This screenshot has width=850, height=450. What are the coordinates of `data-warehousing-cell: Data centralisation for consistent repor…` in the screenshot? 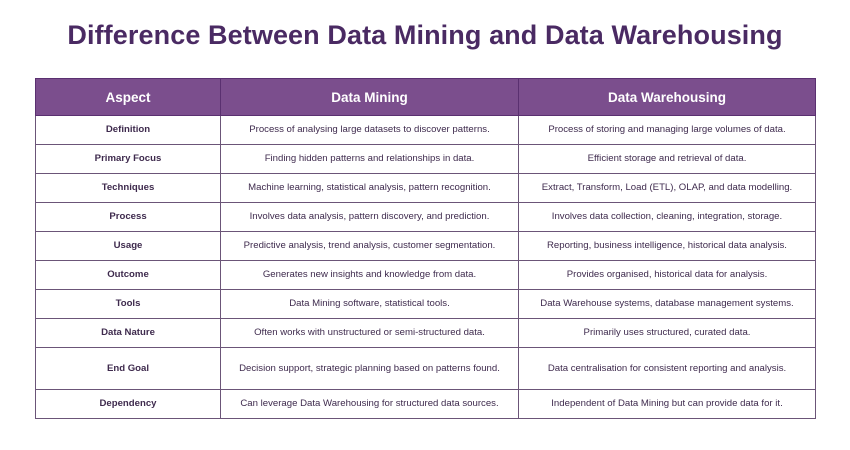 It's located at (667, 368).